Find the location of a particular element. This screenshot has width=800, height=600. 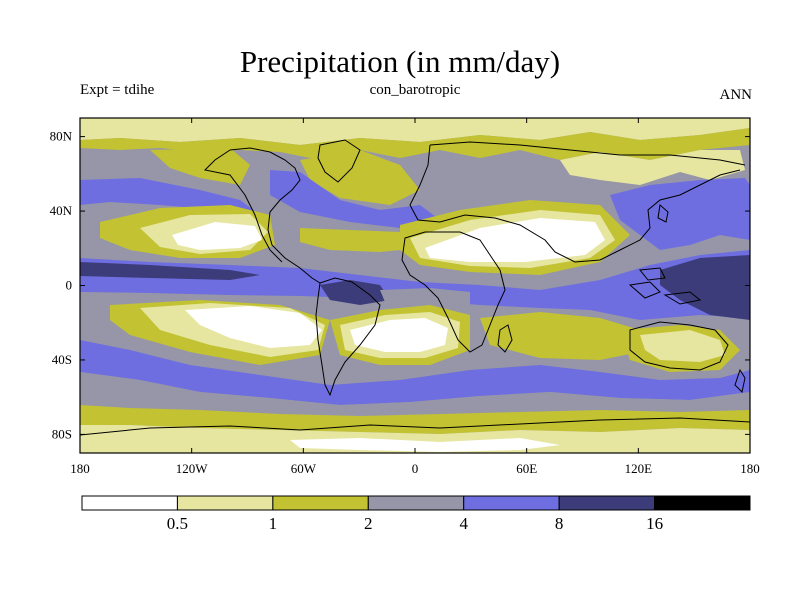

field-warmpool-navy is located at coordinates (705, 287).